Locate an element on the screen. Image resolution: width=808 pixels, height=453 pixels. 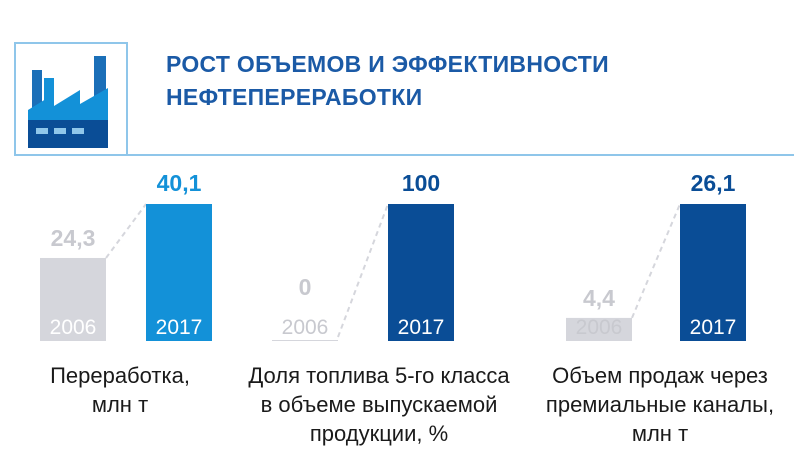
caption-line: Доля топлива 5-го класса is located at coordinates (379, 375).